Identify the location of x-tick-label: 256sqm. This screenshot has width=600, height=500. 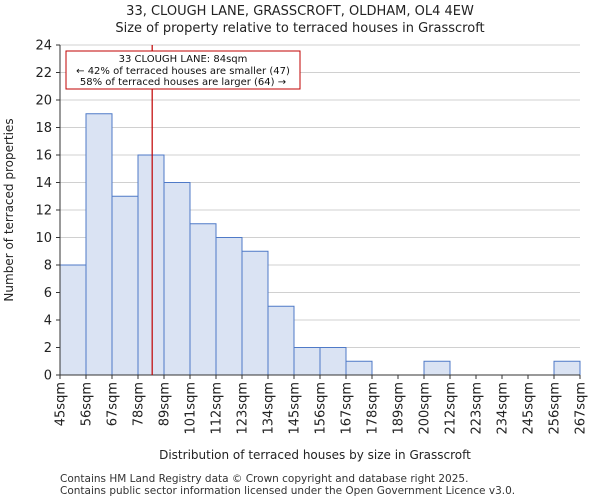
(555, 408).